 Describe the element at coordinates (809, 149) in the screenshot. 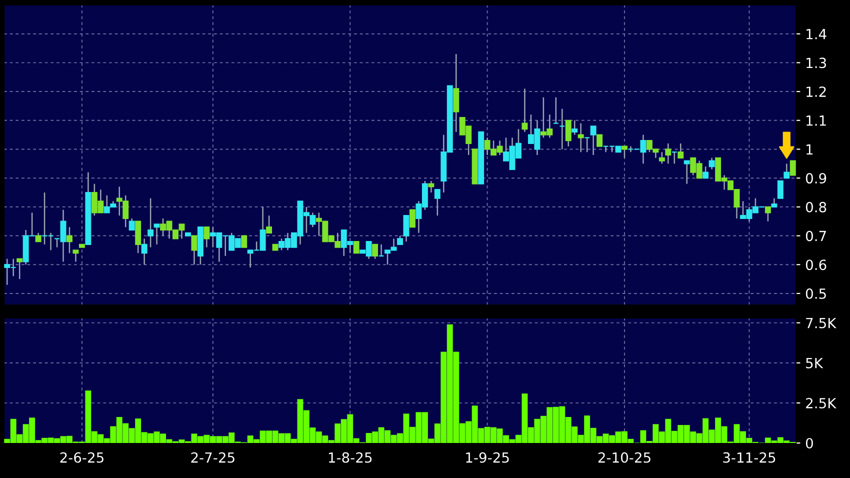

I see `y-tick-label: 1` at that location.